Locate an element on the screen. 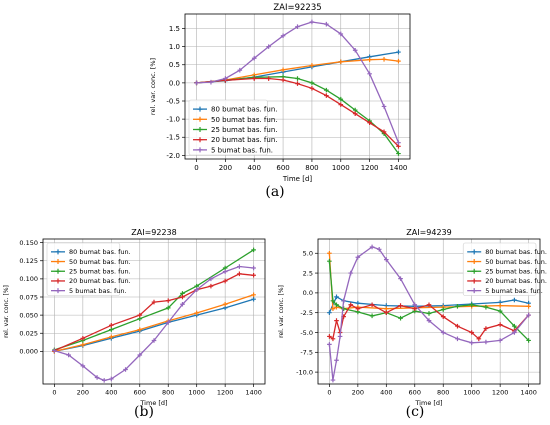 The image size is (550, 425). caption-a: (a) is located at coordinates (275, 192).